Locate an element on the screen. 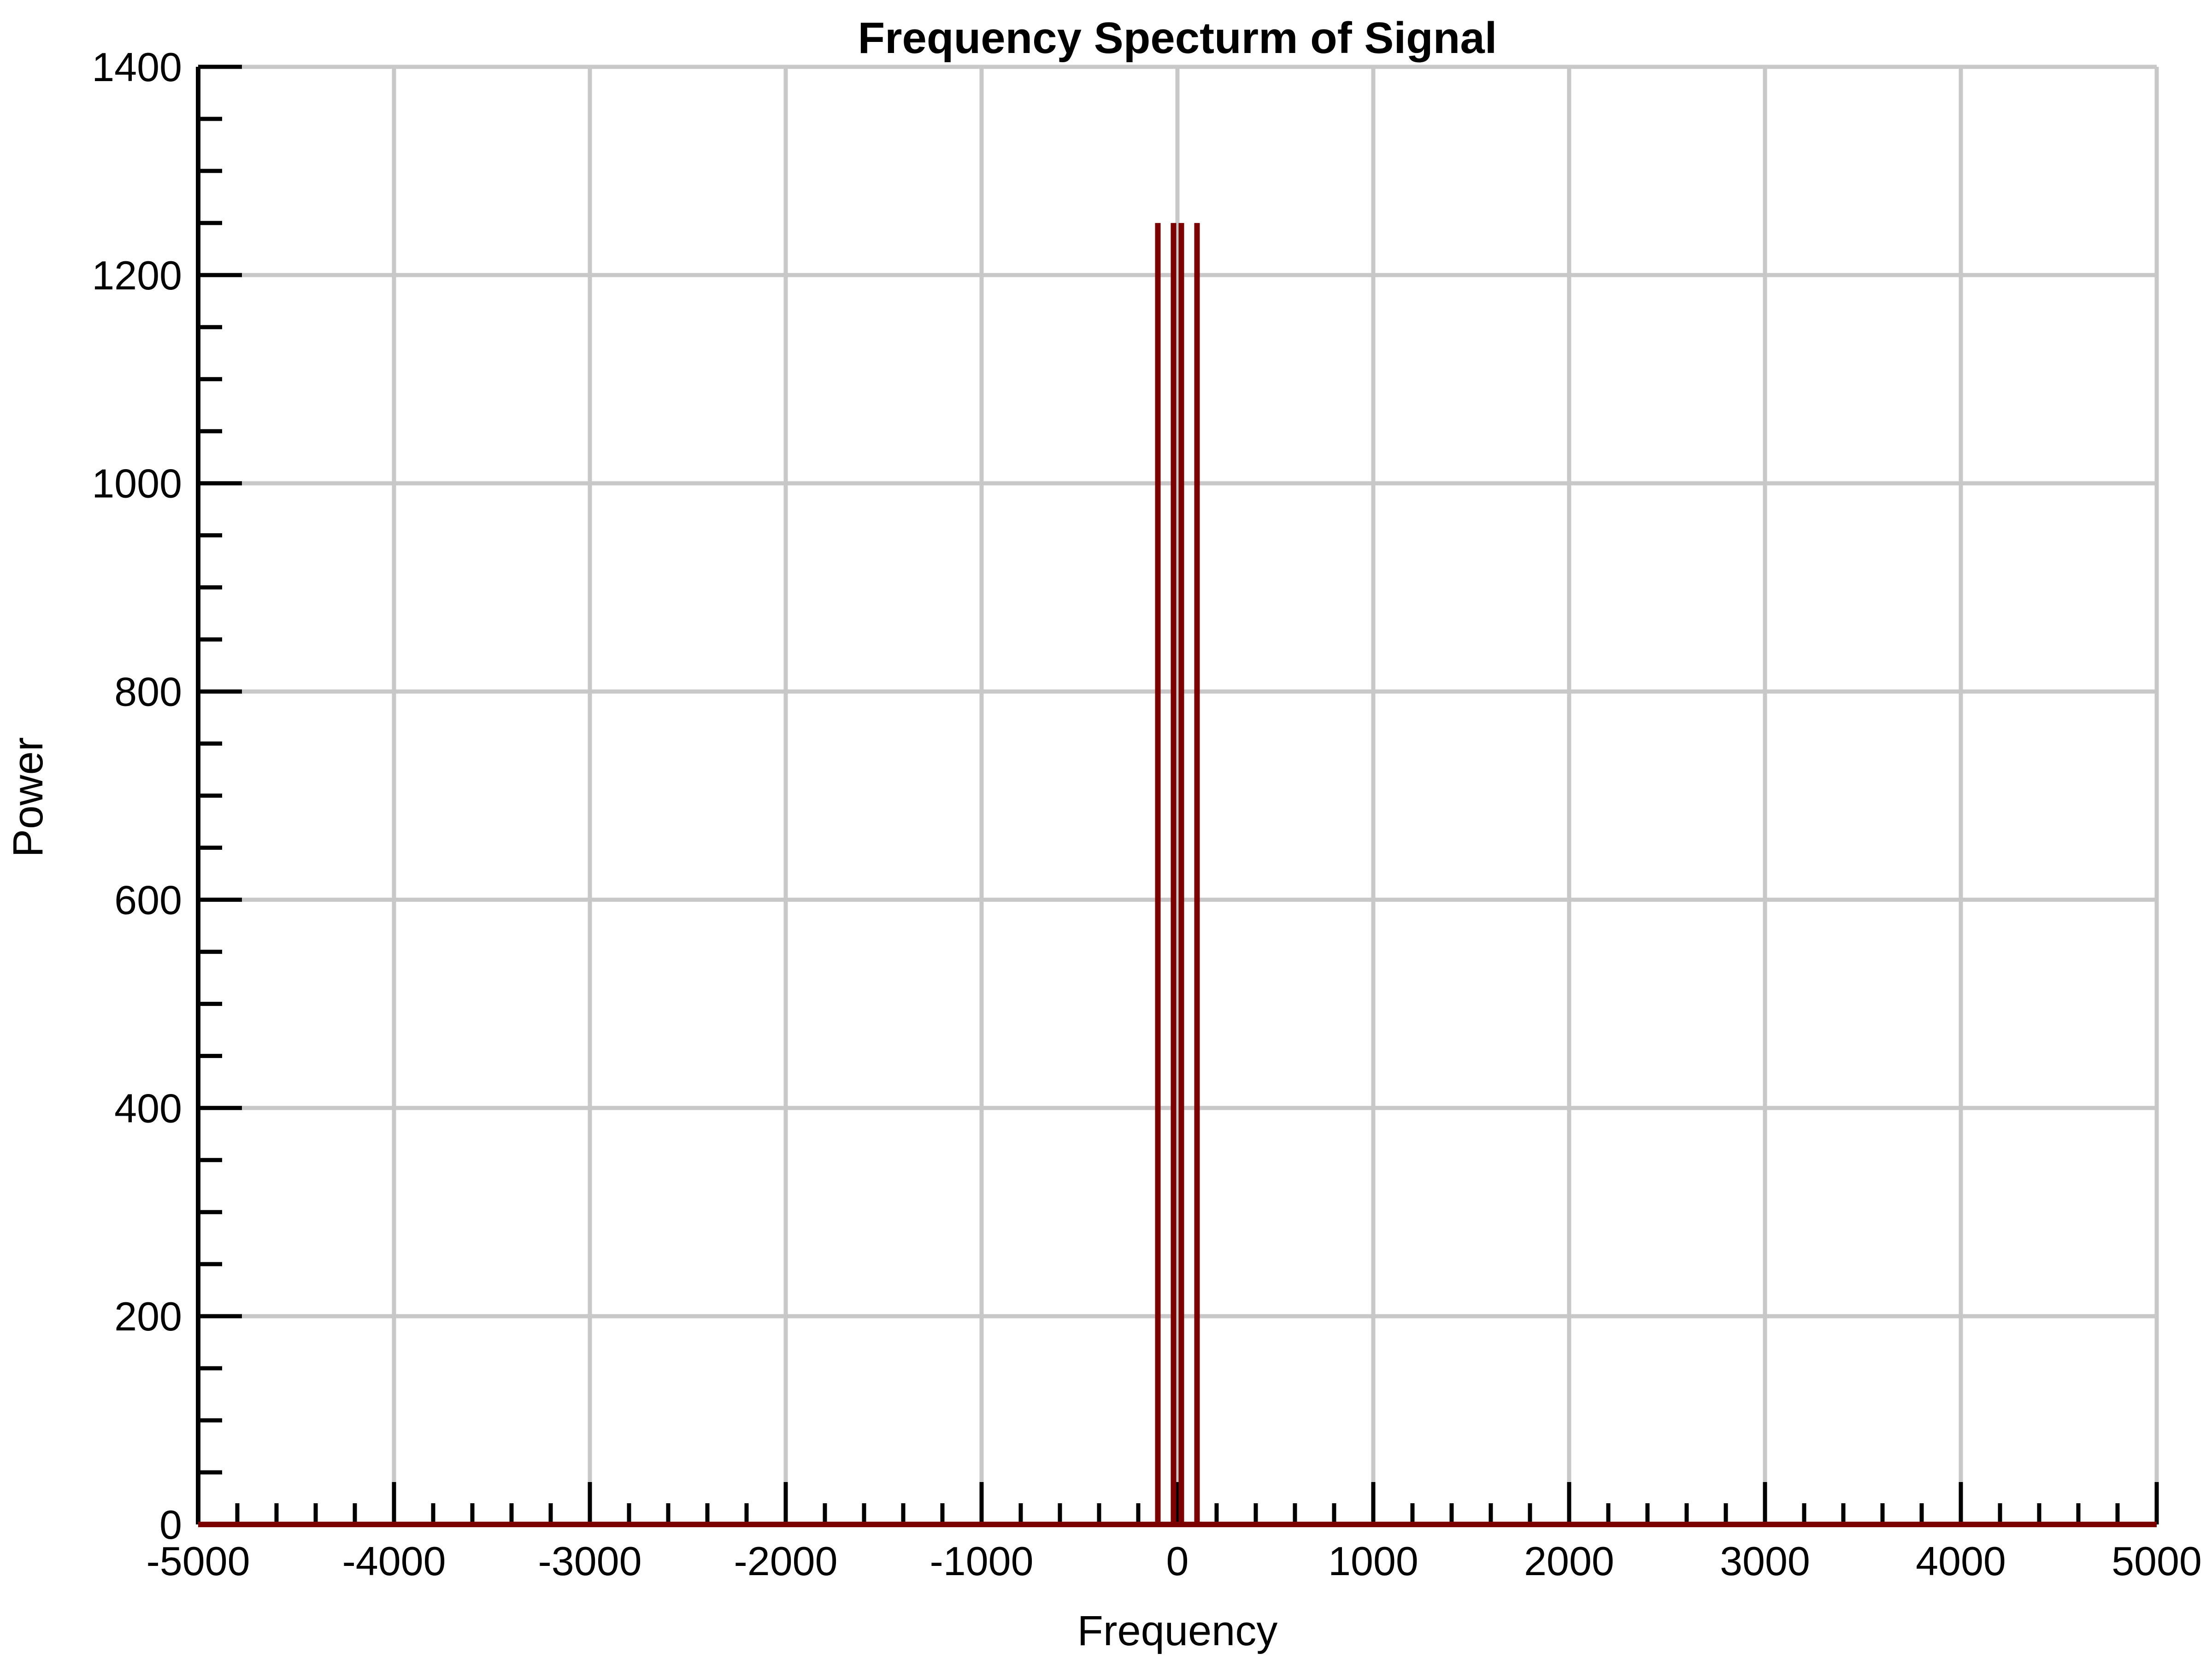  x-tick-label-9: 4000 is located at coordinates (1961, 1561).